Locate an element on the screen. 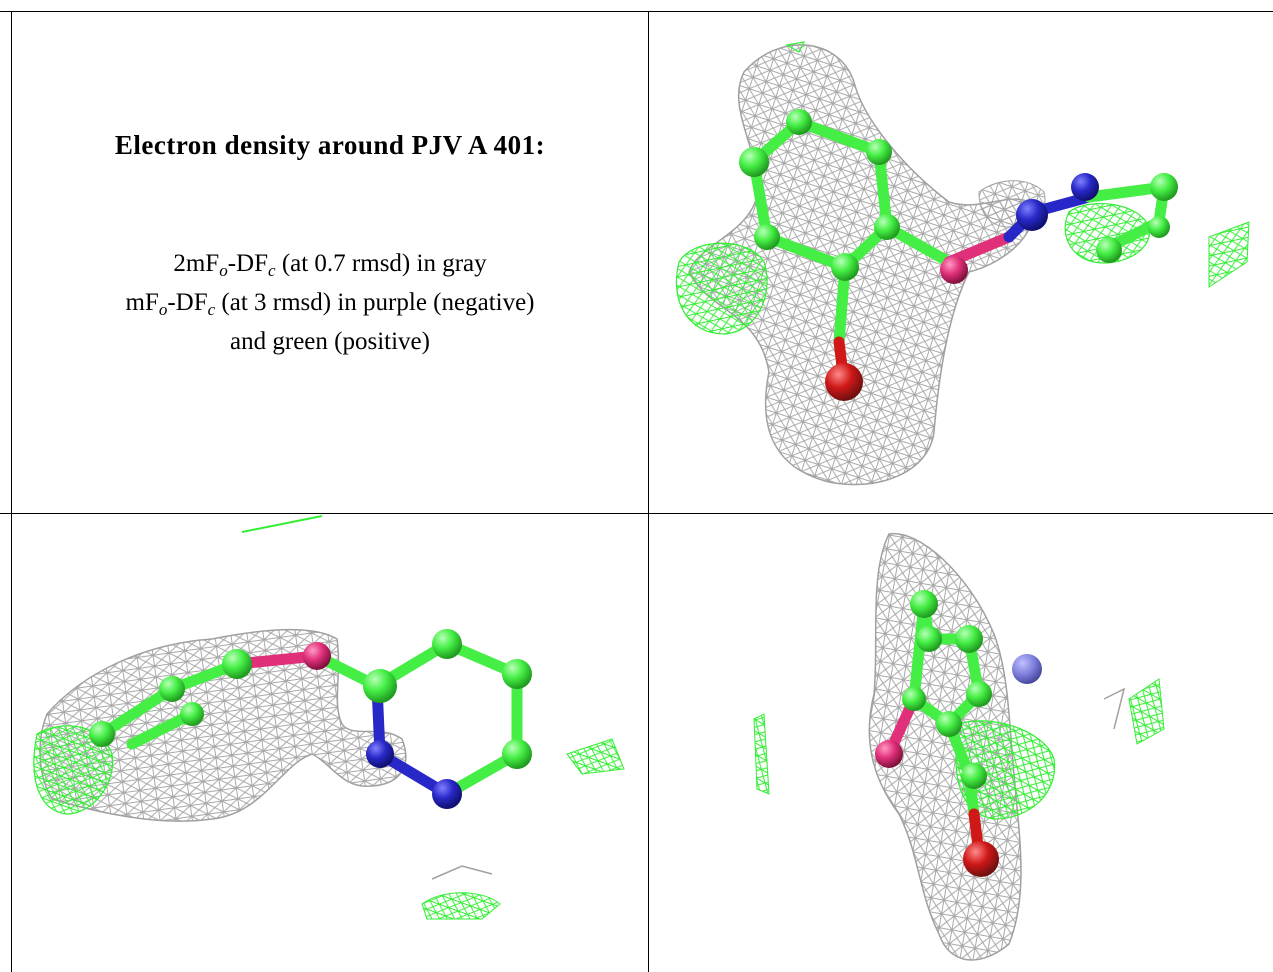 This screenshot has height=972, width=1273. caption-title: Electron density around PJV A 401: is located at coordinates (330, 145).